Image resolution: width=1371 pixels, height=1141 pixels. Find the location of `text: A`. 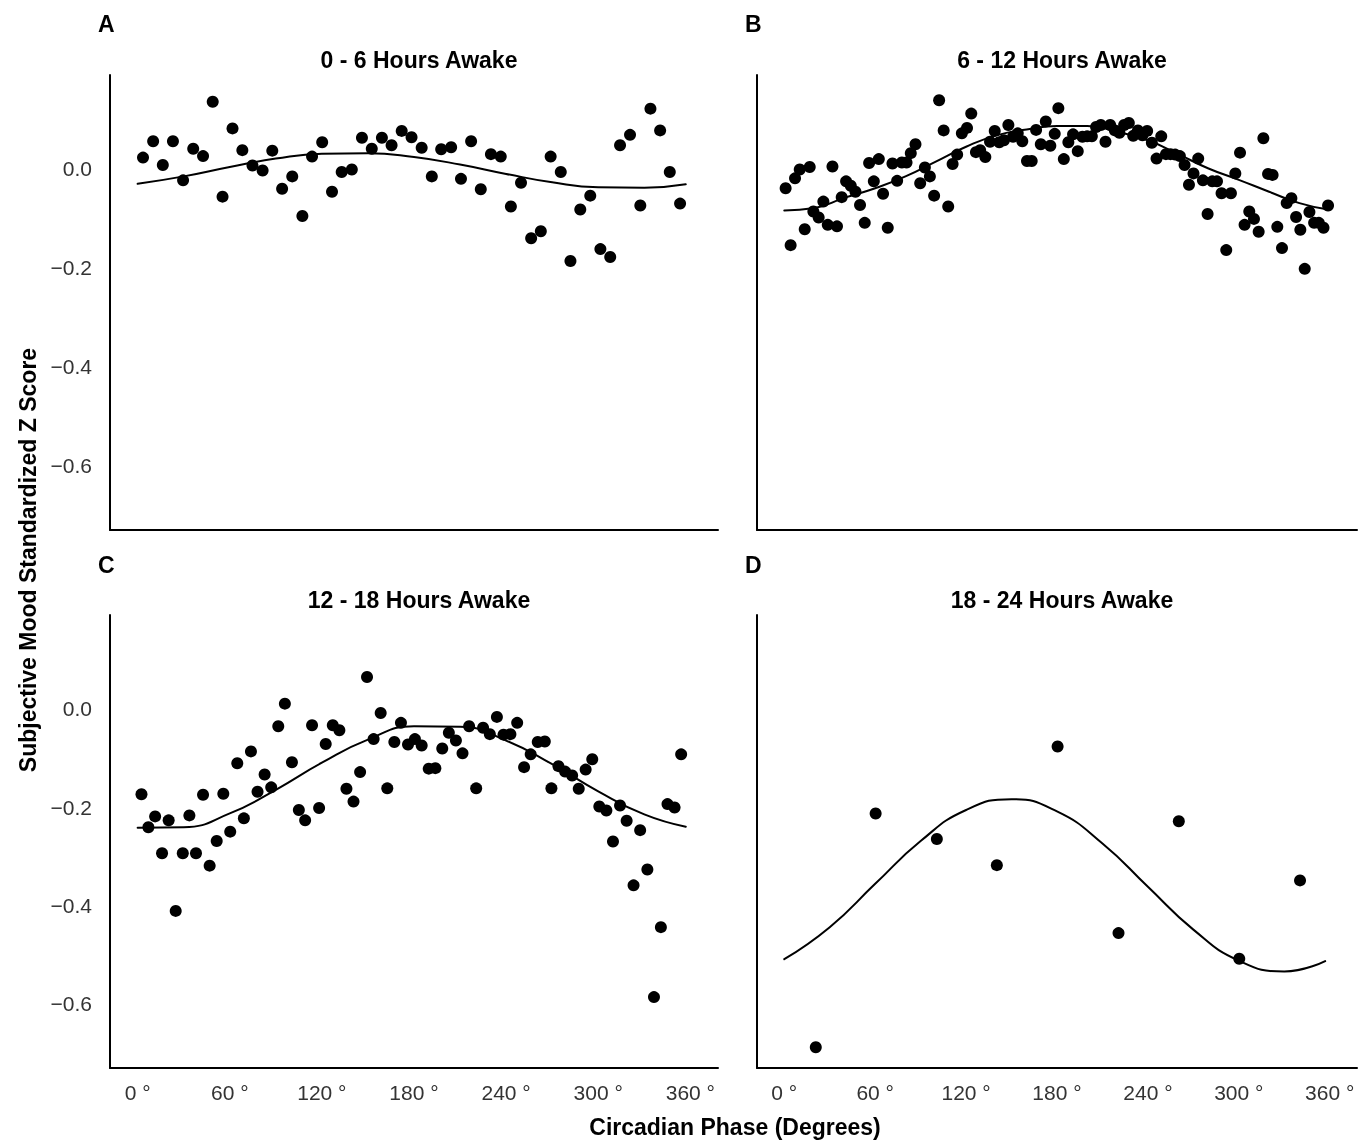

text: A is located at coordinates (106, 23).